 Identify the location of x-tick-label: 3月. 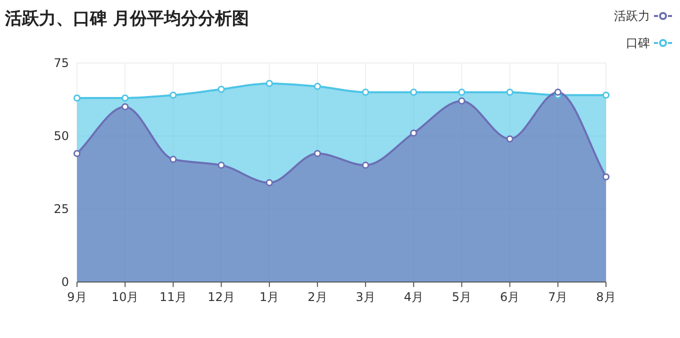
(366, 297).